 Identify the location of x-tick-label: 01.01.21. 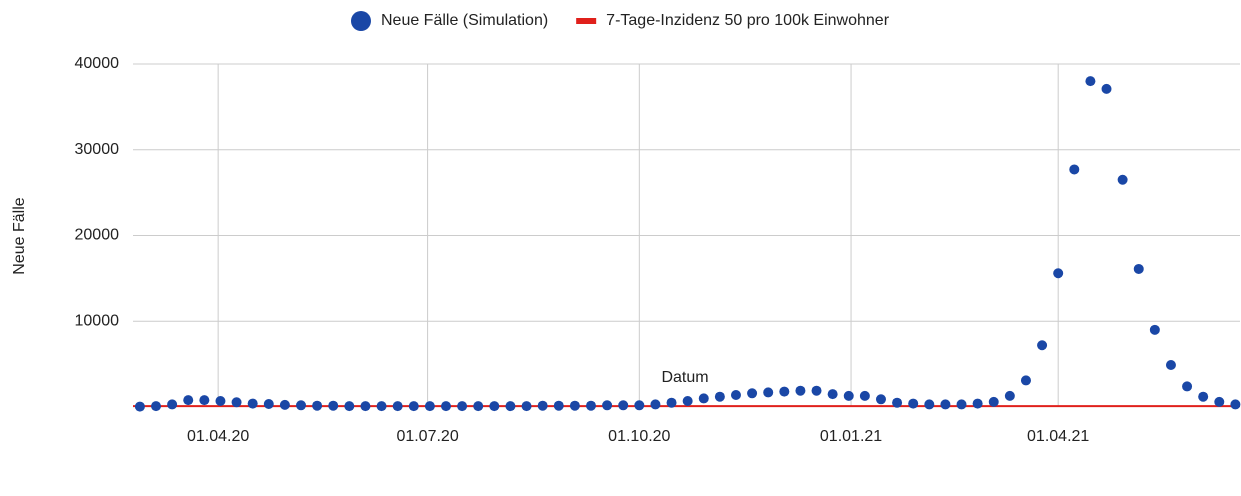
(851, 436).